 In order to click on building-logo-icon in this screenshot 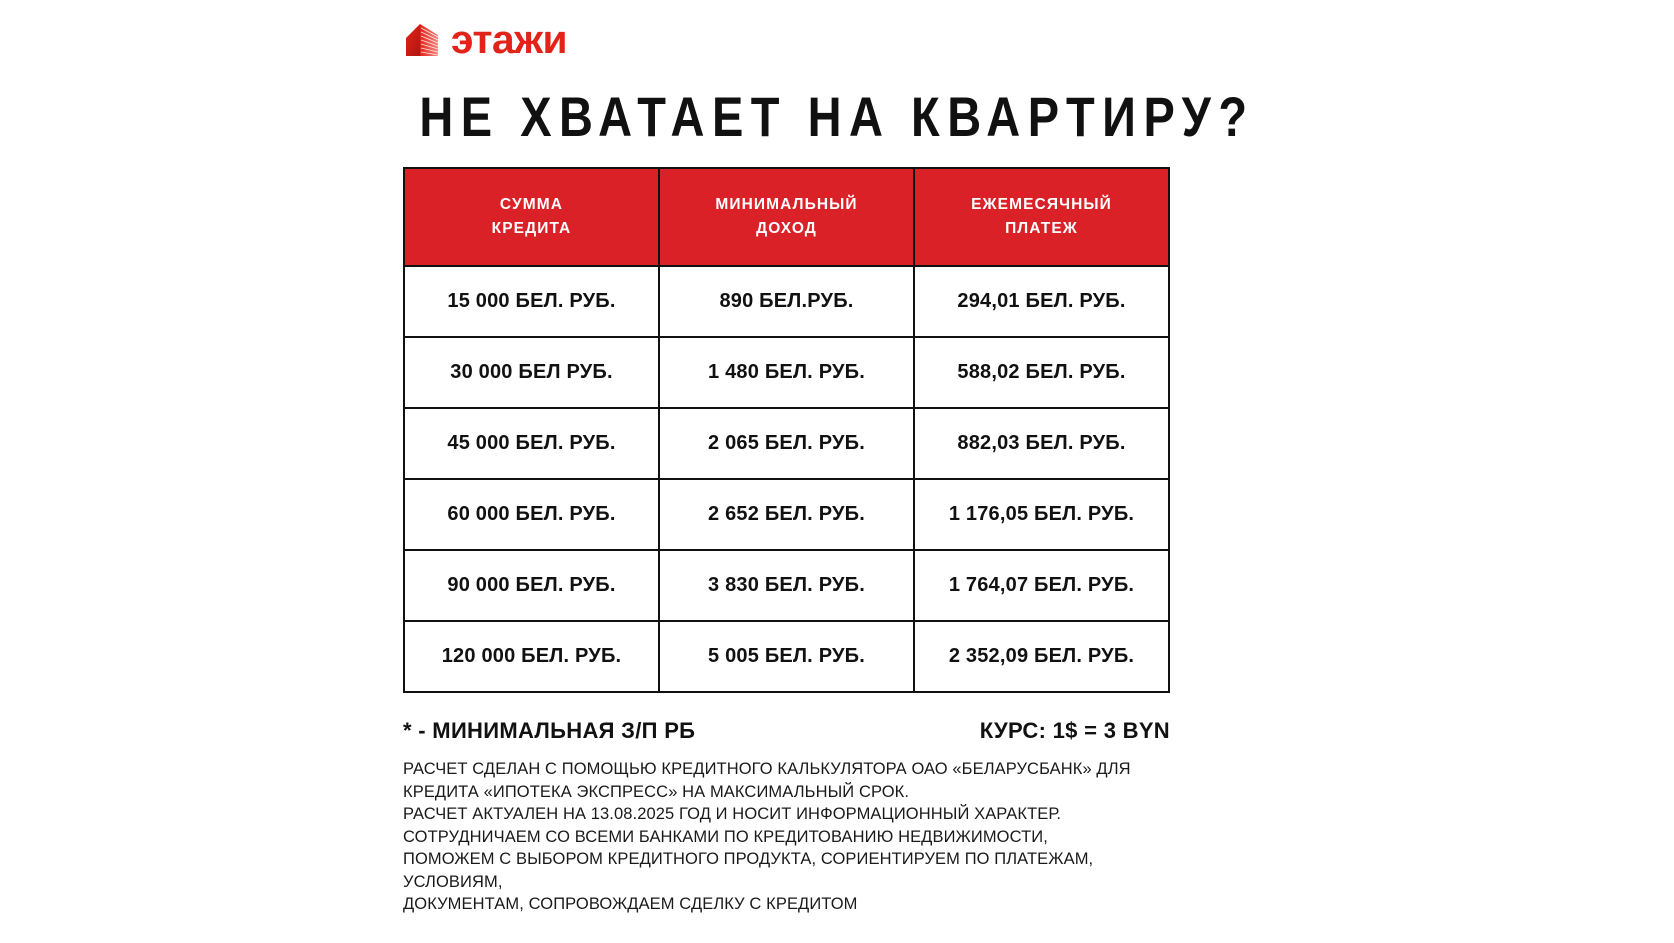, I will do `click(422, 40)`.